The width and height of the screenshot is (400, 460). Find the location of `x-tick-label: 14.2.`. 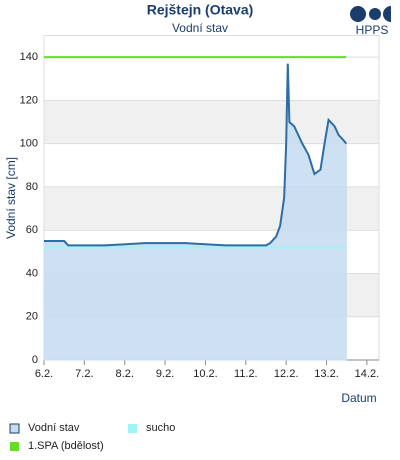

x-tick-label: 14.2. is located at coordinates (367, 374).